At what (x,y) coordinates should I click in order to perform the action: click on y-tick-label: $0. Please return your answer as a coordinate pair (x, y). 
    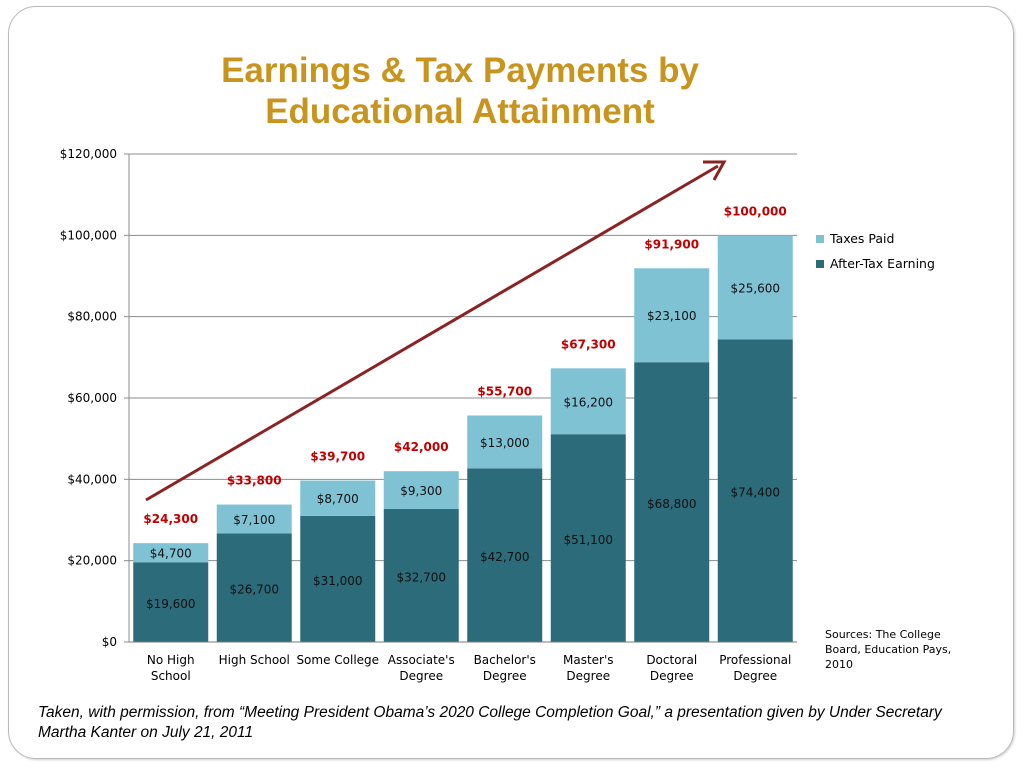
    Looking at the image, I should click on (109, 642).